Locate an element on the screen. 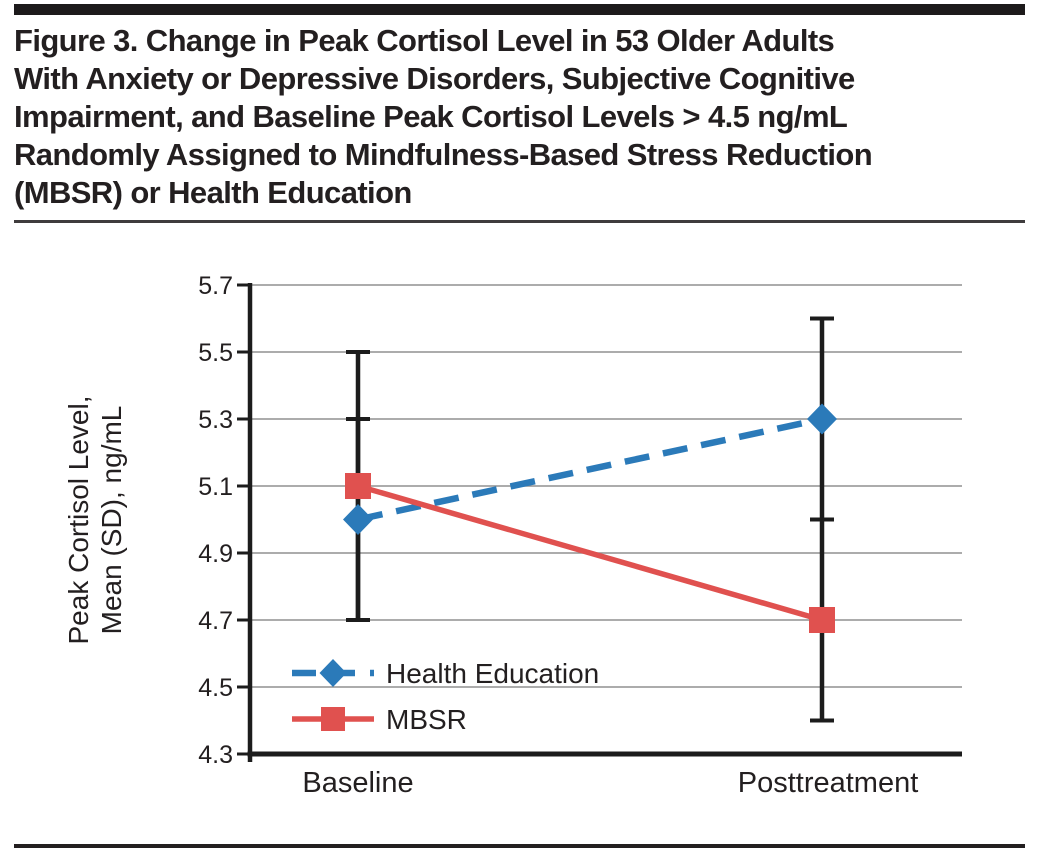  x-category-label: Posttreatment is located at coordinates (828, 783).